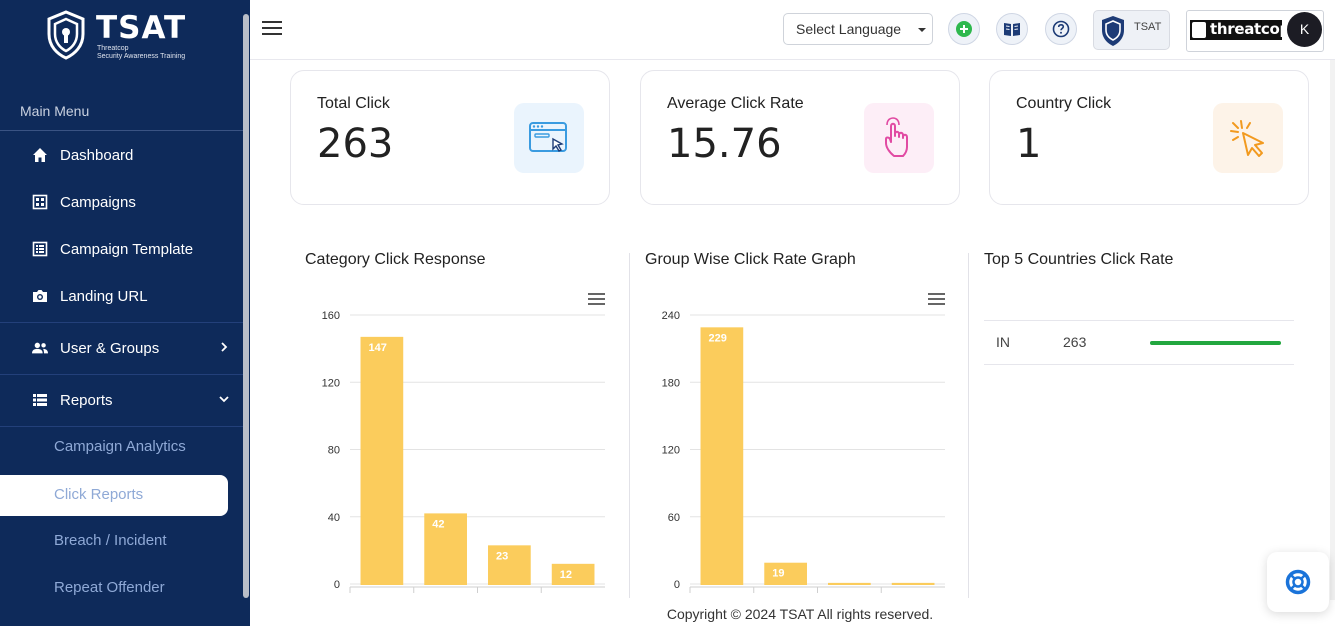 This screenshot has width=1335, height=626. Describe the element at coordinates (110, 348) in the screenshot. I see `sidebar-item-label: User & Groups` at that location.